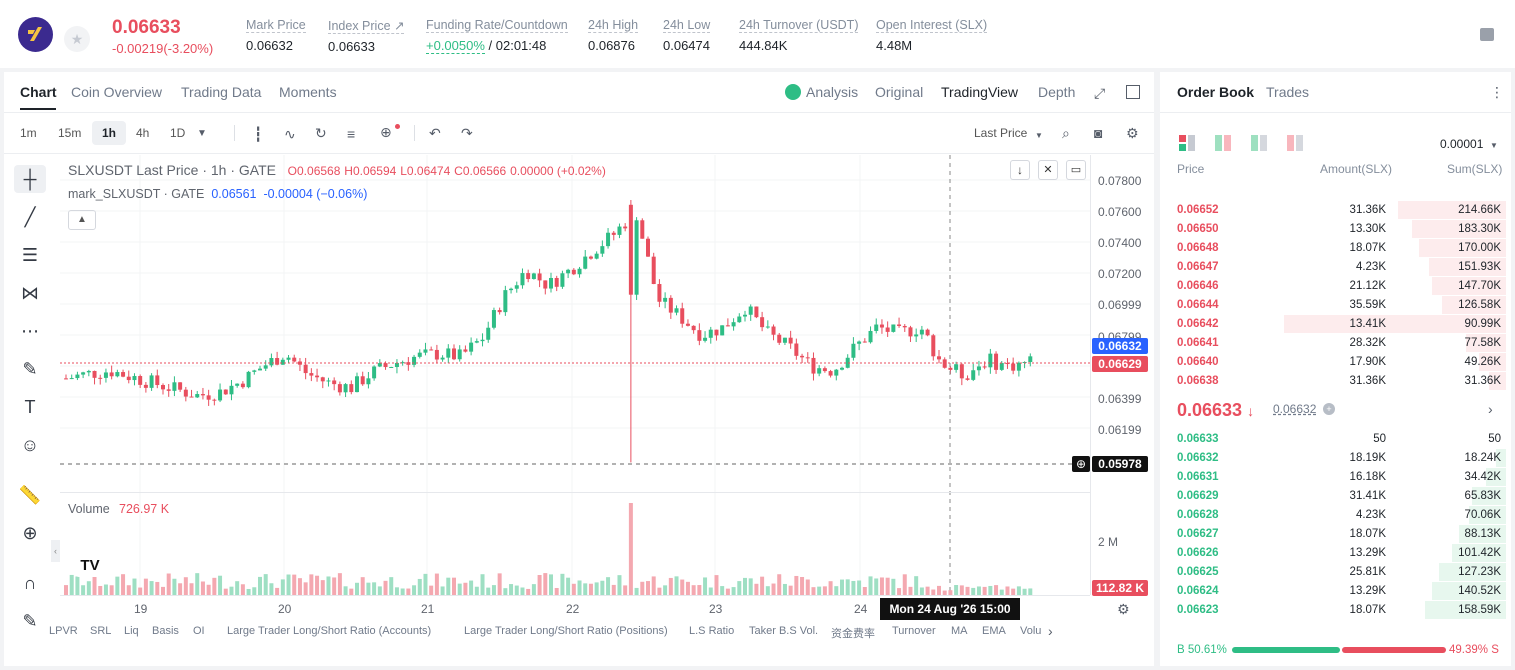 This screenshot has width=1515, height=670. I want to click on bid-row: 0.06625 25.81K 127.23K, so click(1338, 572).